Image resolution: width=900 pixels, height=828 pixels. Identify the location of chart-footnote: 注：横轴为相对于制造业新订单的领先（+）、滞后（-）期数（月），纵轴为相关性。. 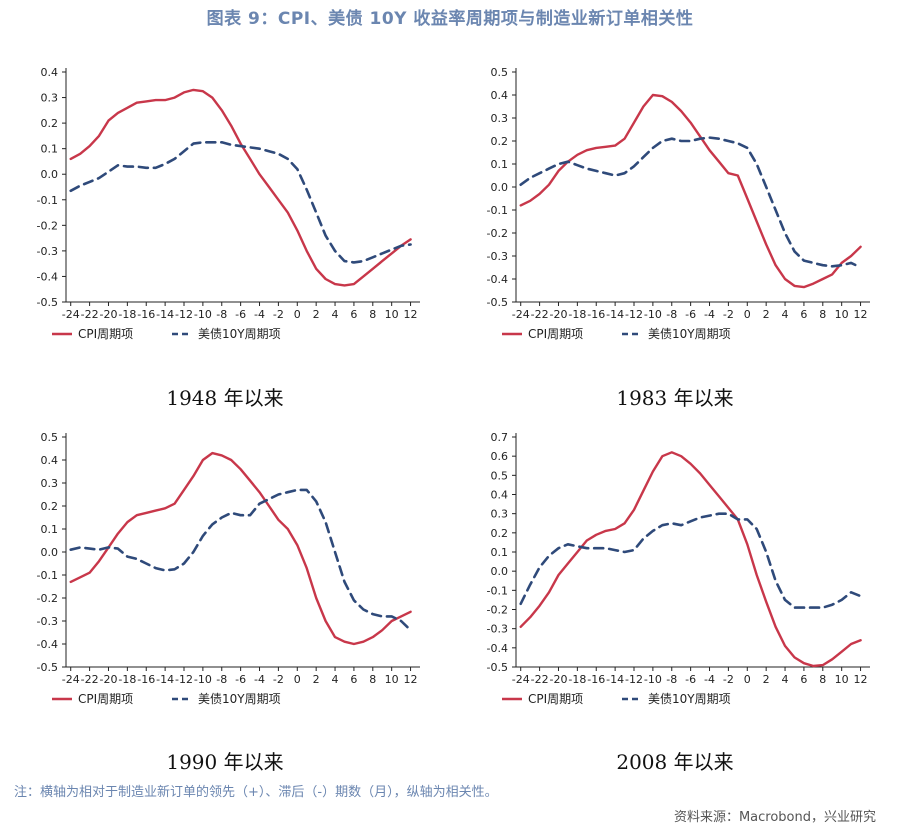
(256, 792).